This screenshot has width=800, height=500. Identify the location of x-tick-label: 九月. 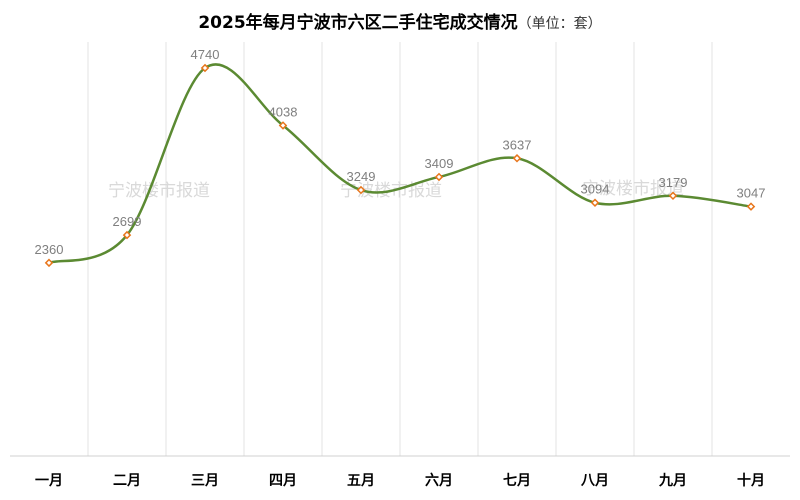
(672, 481).